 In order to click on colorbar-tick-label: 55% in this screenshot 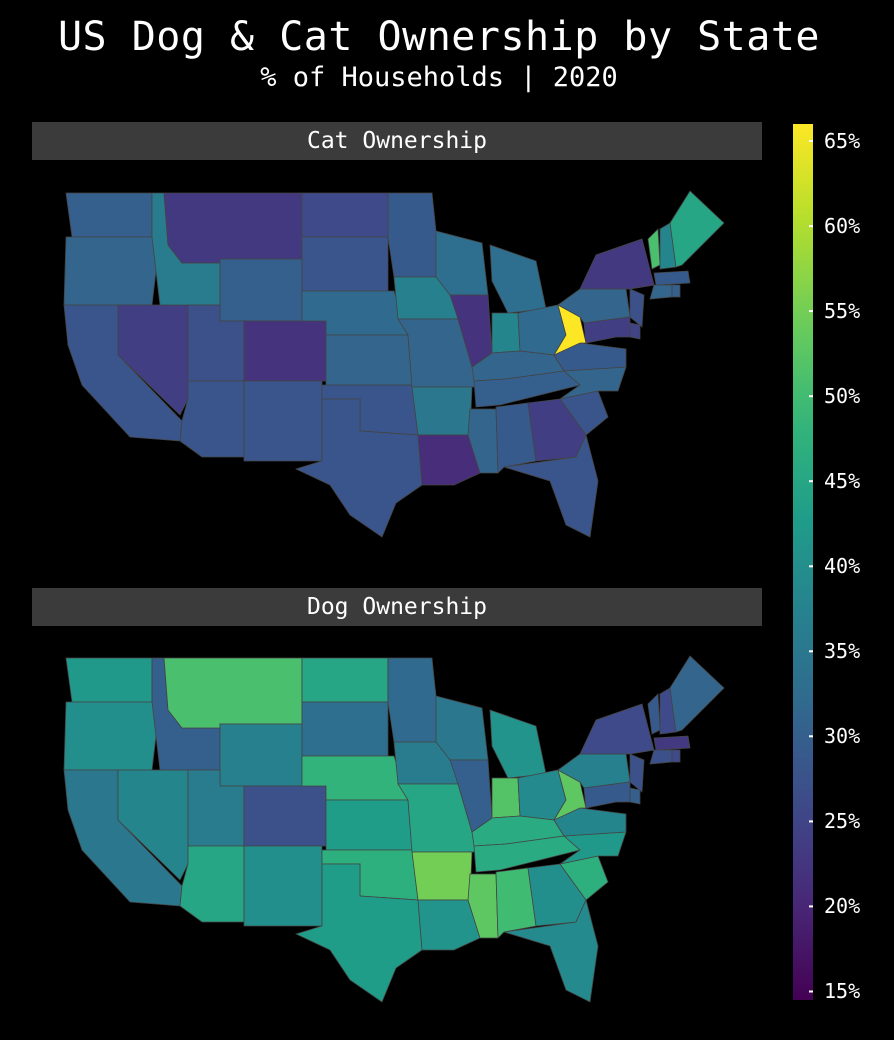, I will do `click(842, 311)`.